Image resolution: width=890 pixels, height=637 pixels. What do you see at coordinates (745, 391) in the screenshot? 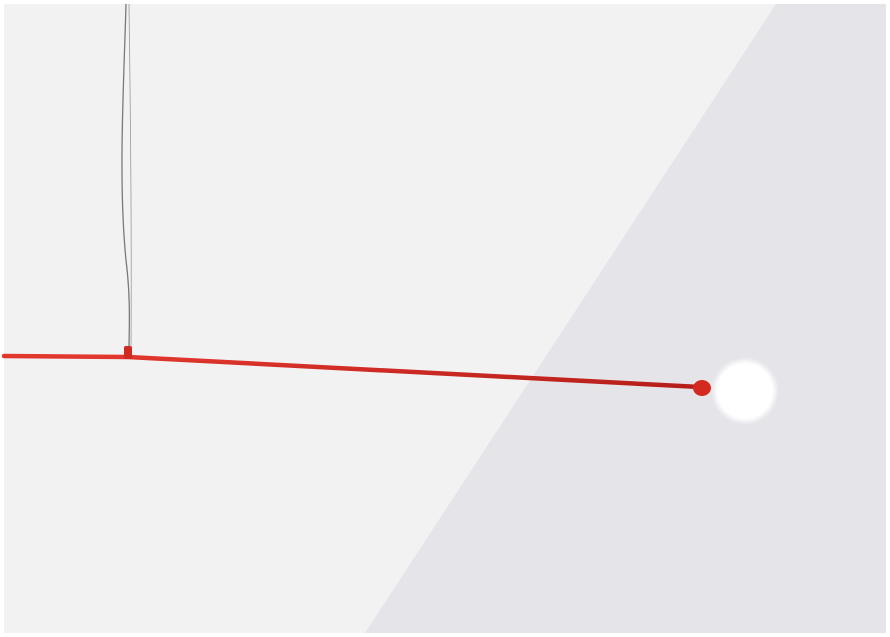
I see `light-globe` at bounding box center [745, 391].